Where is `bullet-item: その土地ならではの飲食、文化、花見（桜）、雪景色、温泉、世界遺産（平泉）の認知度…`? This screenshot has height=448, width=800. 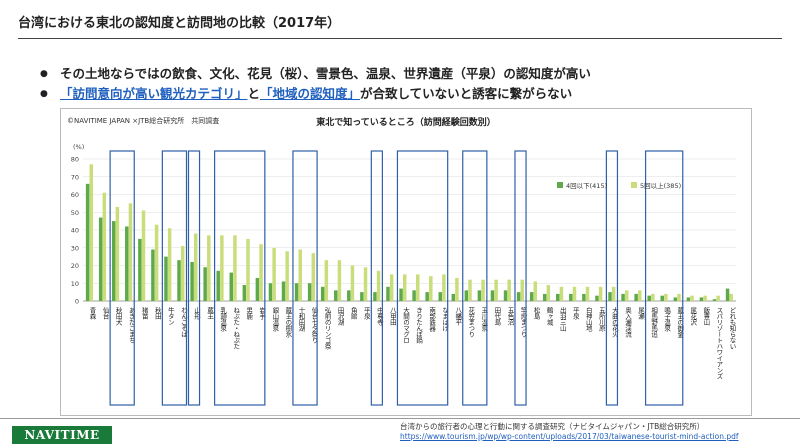 bullet-item: その土地ならではの飲食、文化、花見（桜）、雪景色、温泉、世界遺産（平泉）の認知度… is located at coordinates (315, 74).